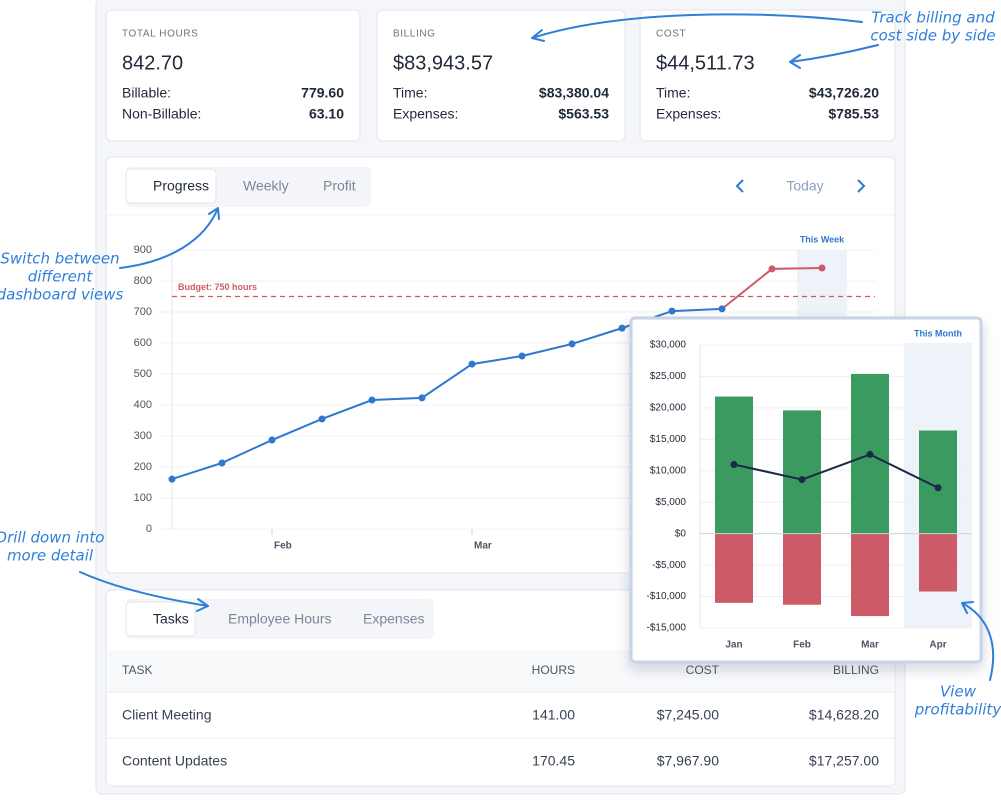  What do you see at coordinates (733, 645) in the screenshot?
I see `x-tick-label: Jan` at bounding box center [733, 645].